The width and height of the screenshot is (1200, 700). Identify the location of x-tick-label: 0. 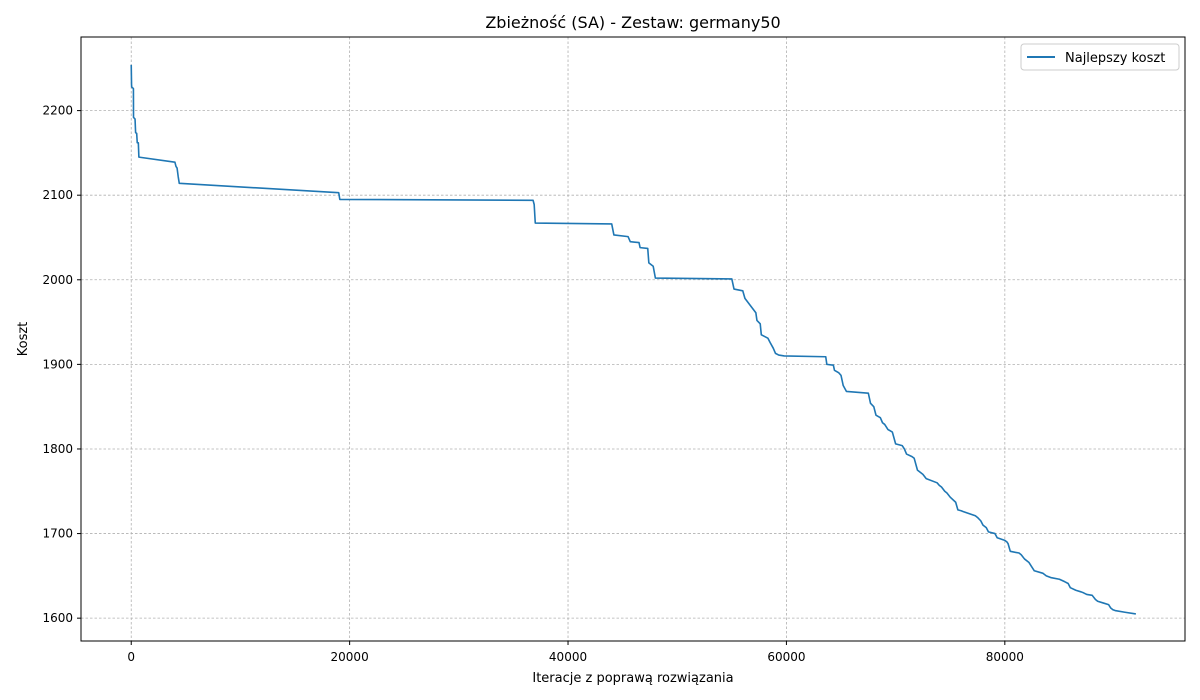
(131, 657).